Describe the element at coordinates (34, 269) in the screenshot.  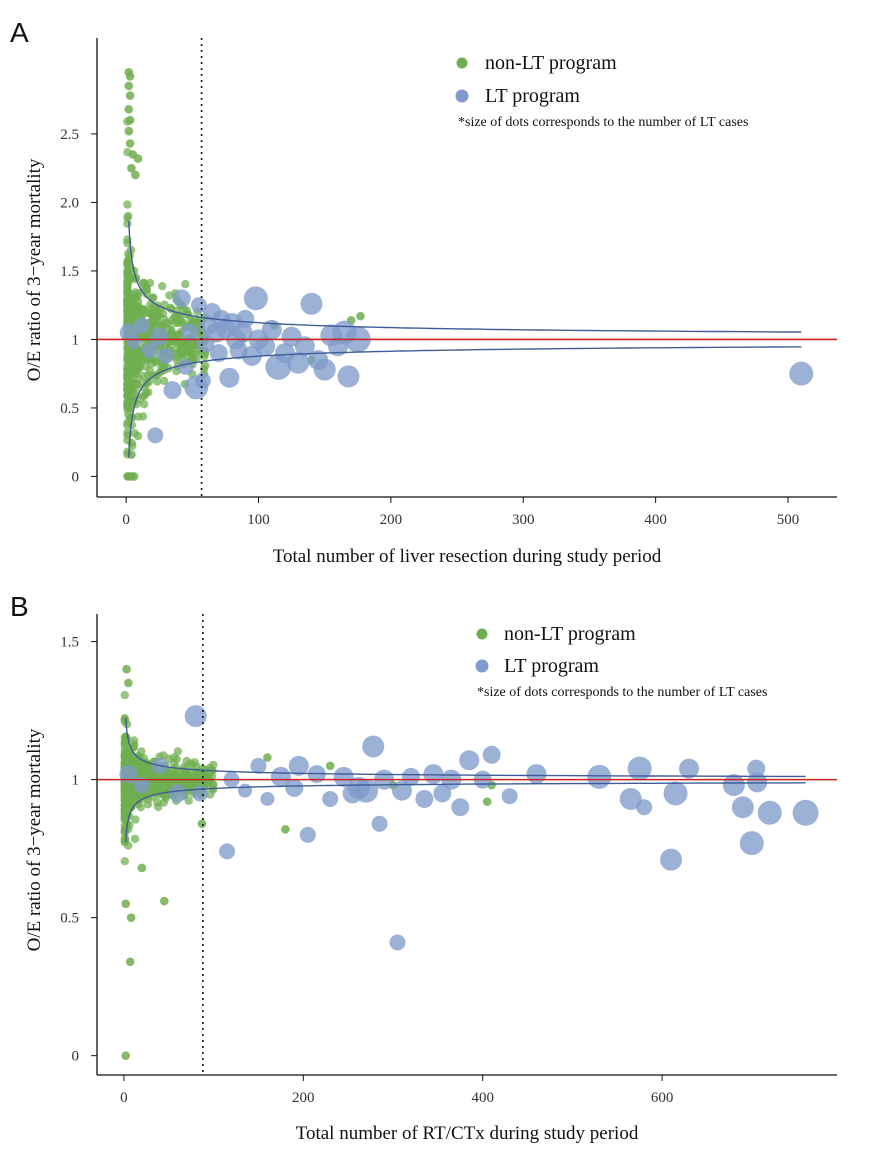
I see `panel-a-y-title: O/E ratio of 3−year mortality` at that location.